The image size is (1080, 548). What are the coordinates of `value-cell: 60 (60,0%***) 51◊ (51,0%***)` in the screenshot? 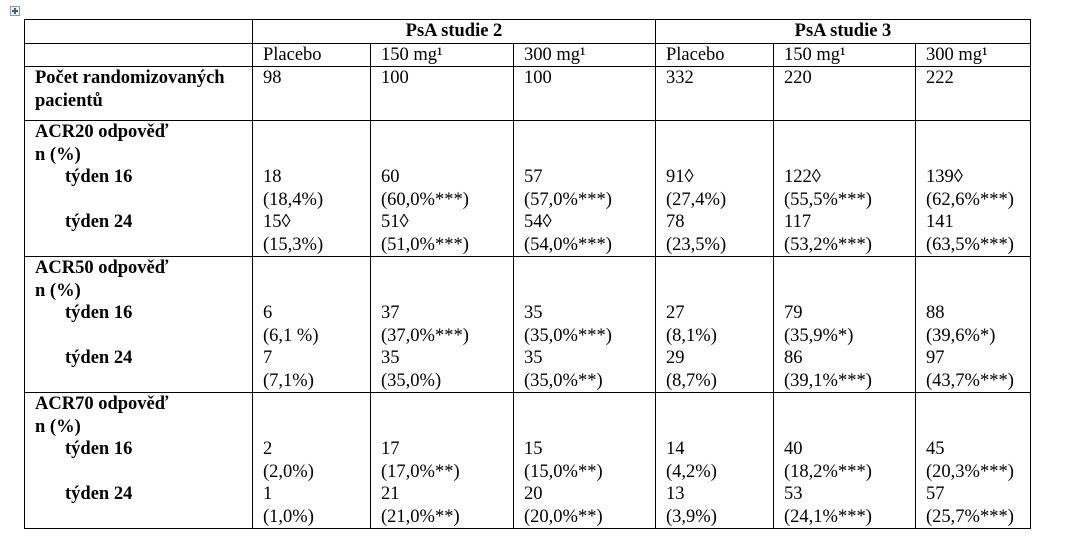 It's located at (442, 188).